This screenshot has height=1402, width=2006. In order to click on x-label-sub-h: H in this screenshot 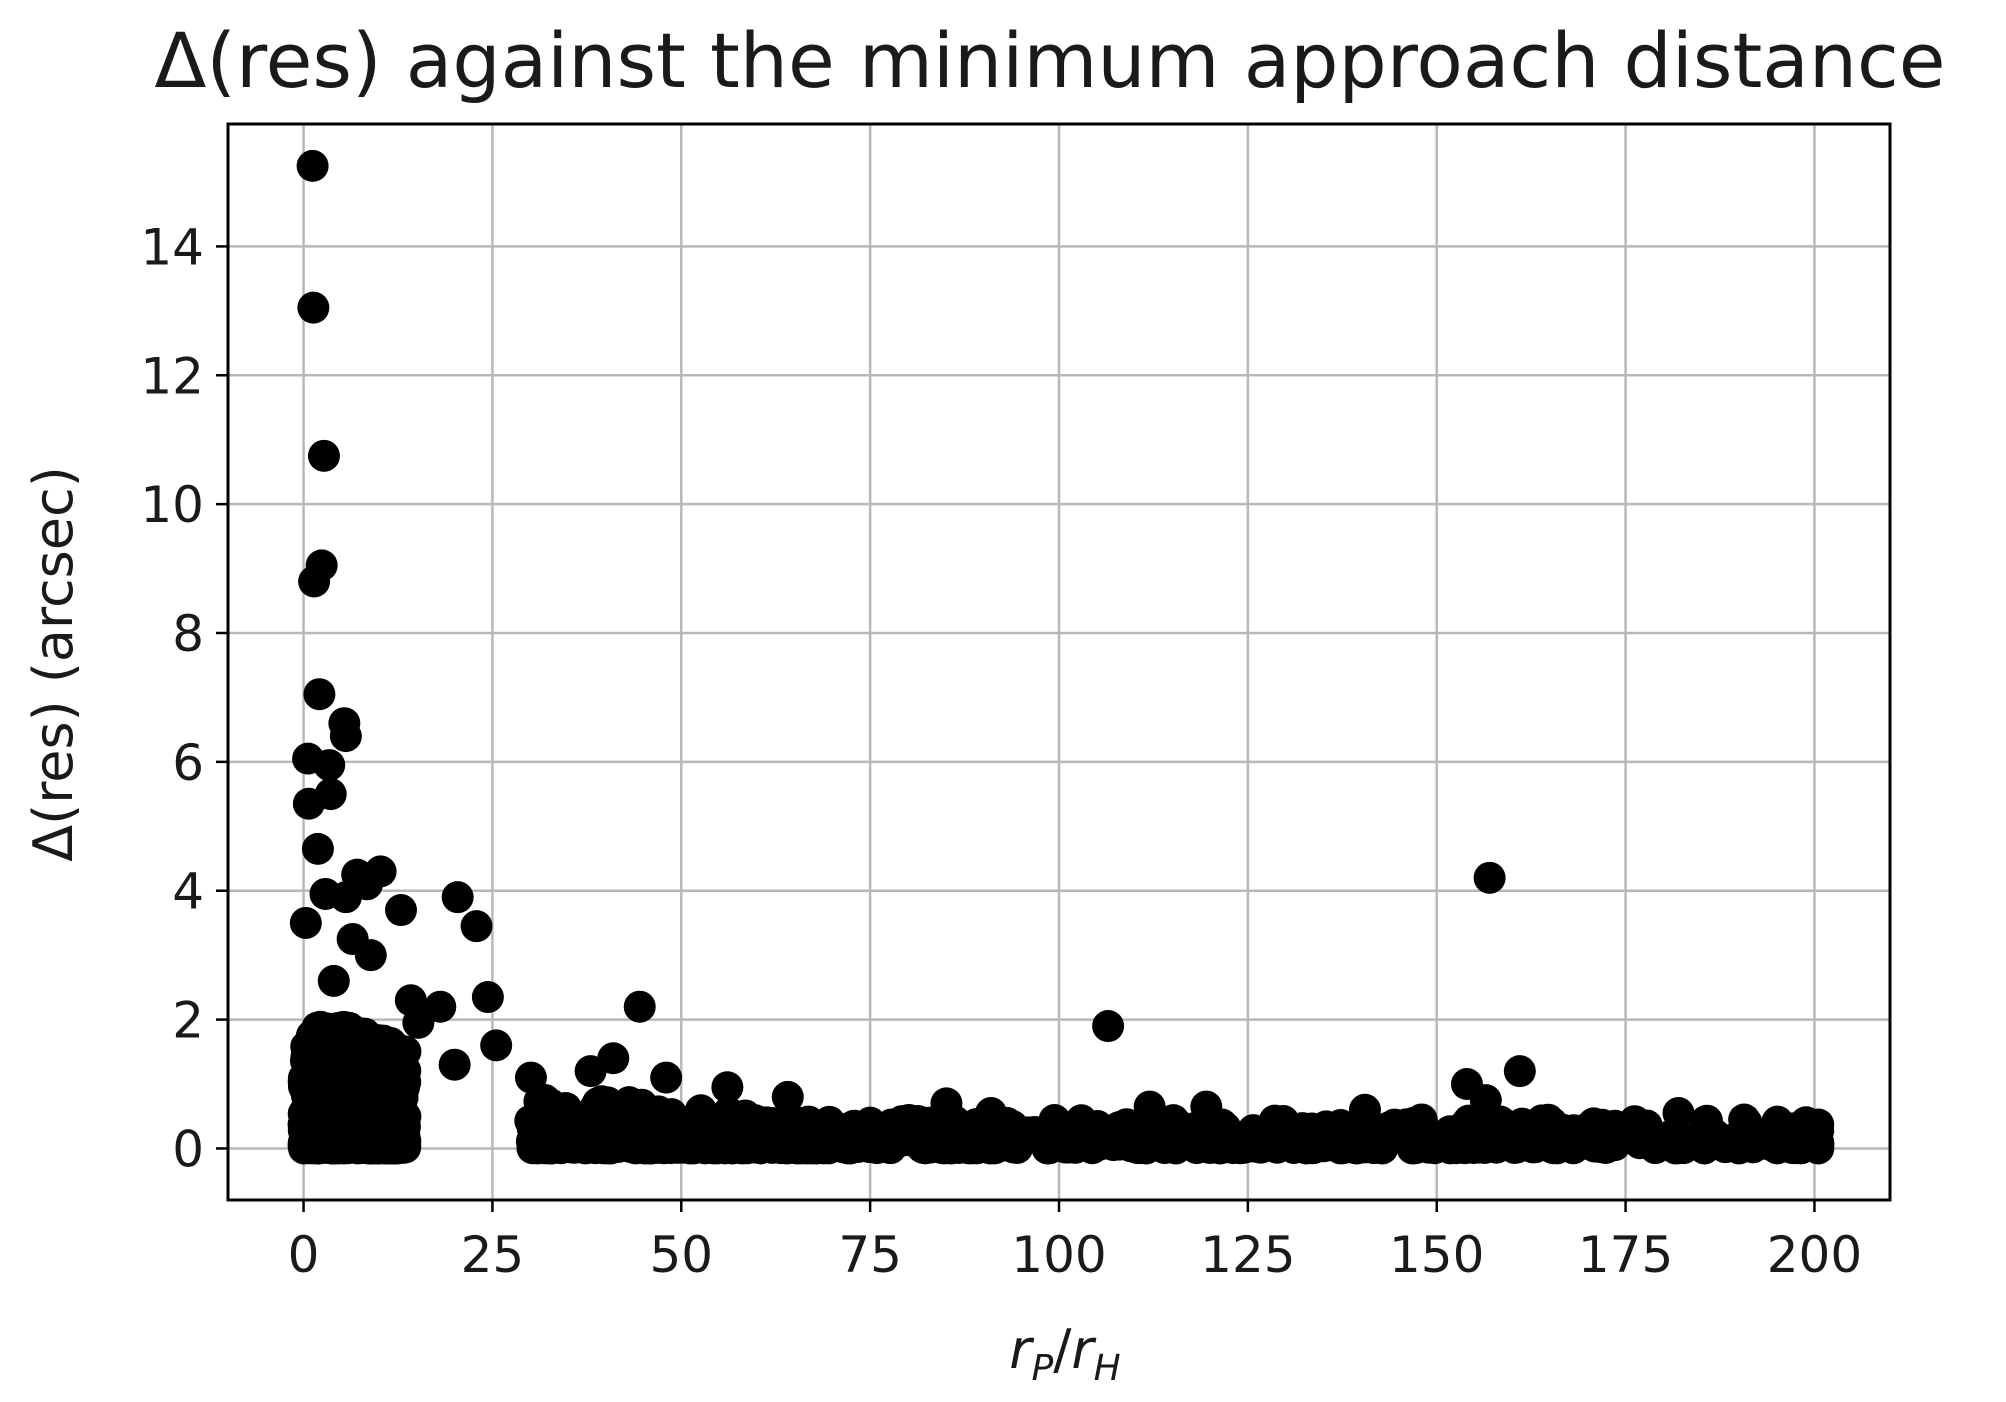, I will do `click(1107, 1368)`.